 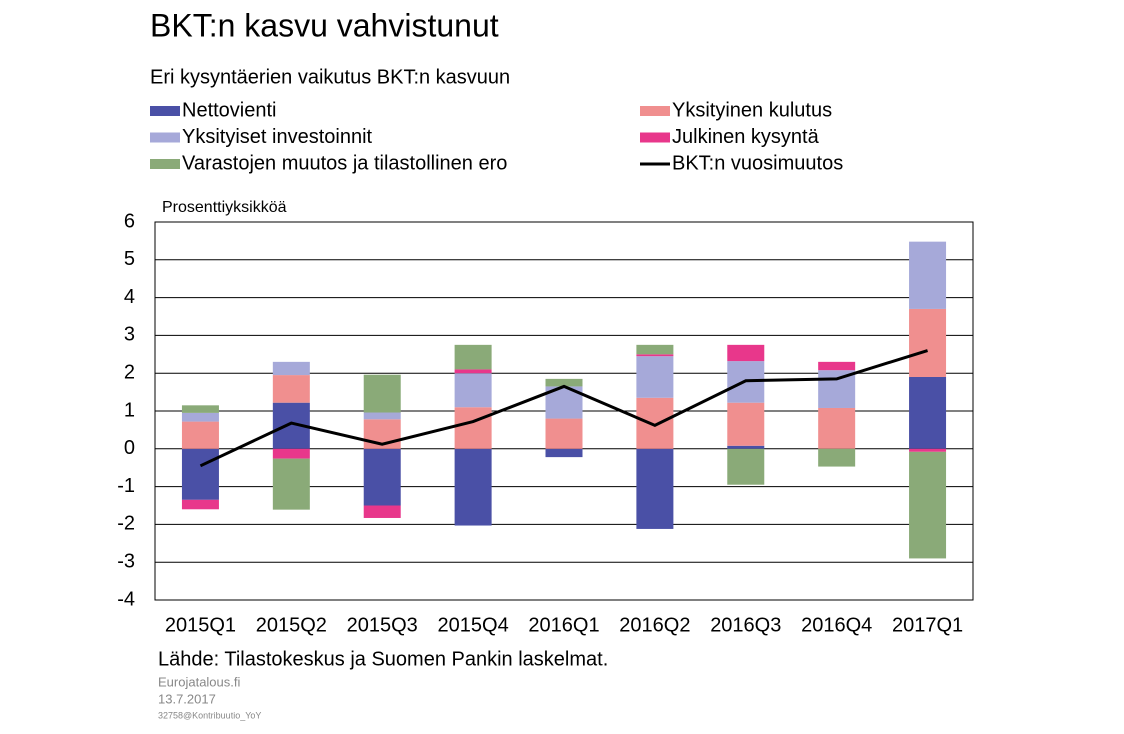 I want to click on x-tick-label: 2016Q4, so click(x=836, y=625).